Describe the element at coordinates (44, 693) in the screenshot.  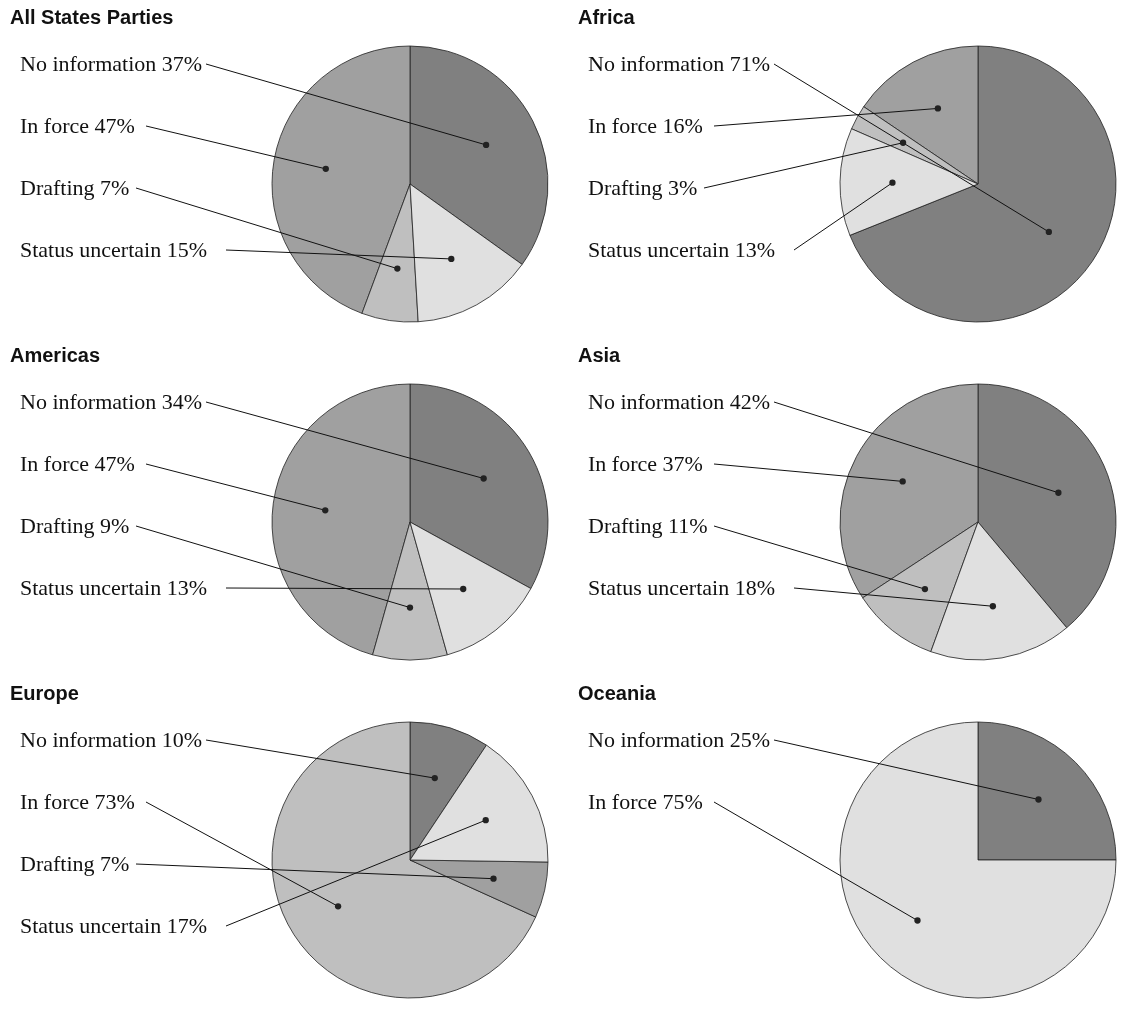
I see `chart-title: Europe` at that location.